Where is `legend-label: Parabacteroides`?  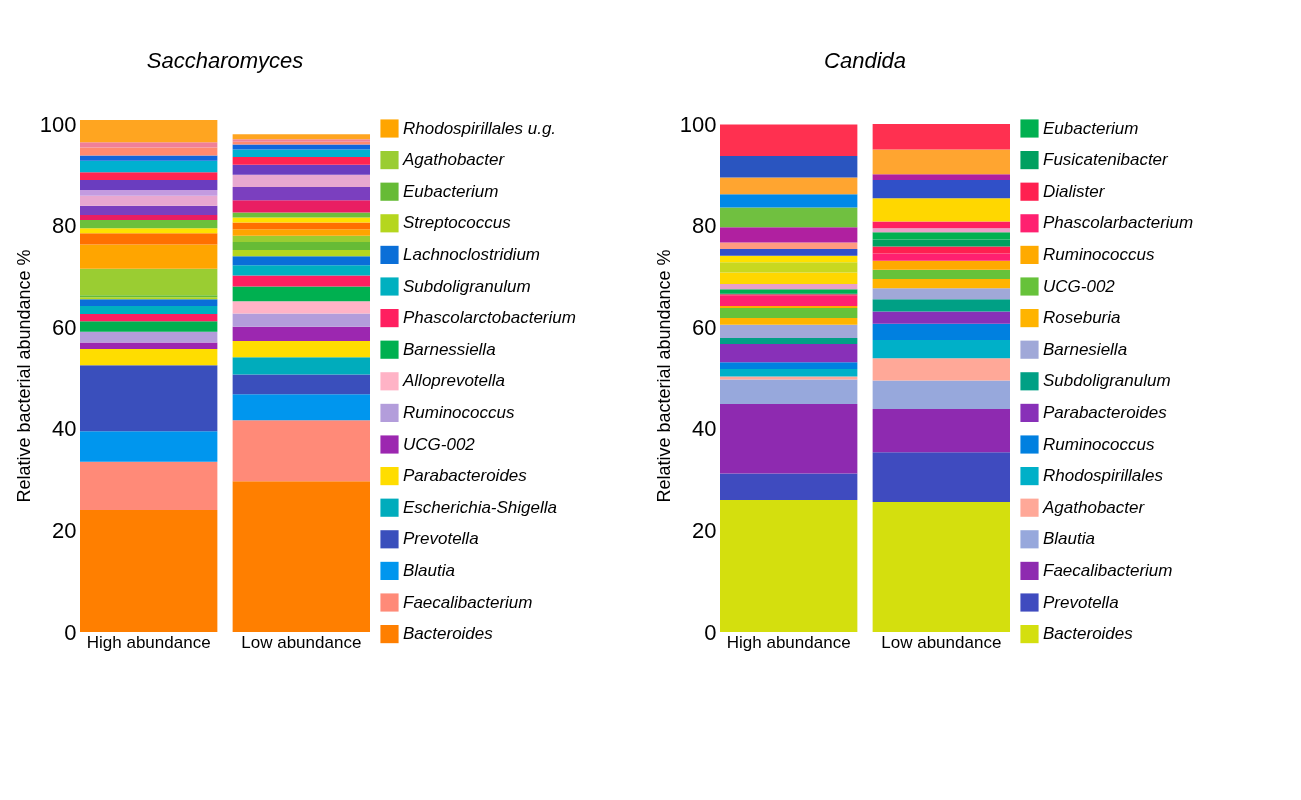
legend-label: Parabacteroides is located at coordinates (1105, 412).